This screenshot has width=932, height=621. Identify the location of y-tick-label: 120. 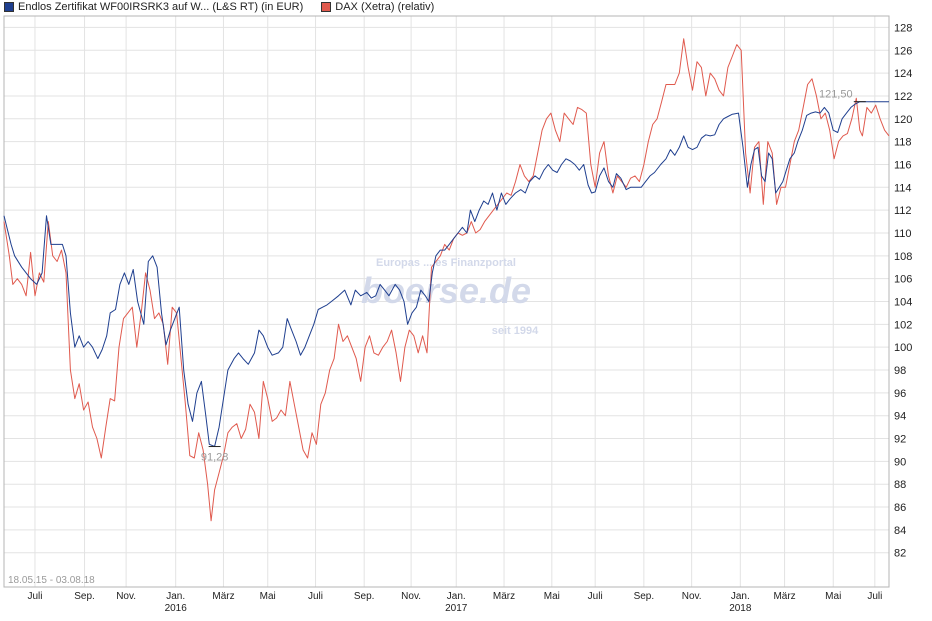
(903, 120).